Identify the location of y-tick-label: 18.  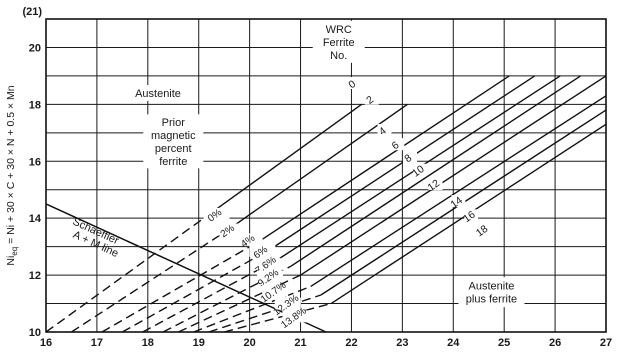
(35, 105).